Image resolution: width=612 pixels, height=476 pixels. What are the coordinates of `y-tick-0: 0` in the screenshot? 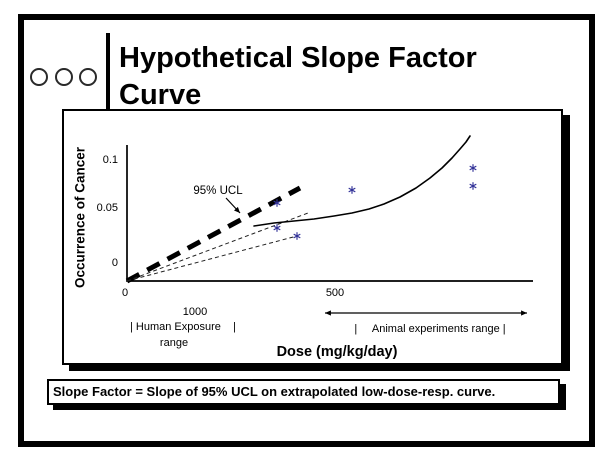 It's located at (114, 263).